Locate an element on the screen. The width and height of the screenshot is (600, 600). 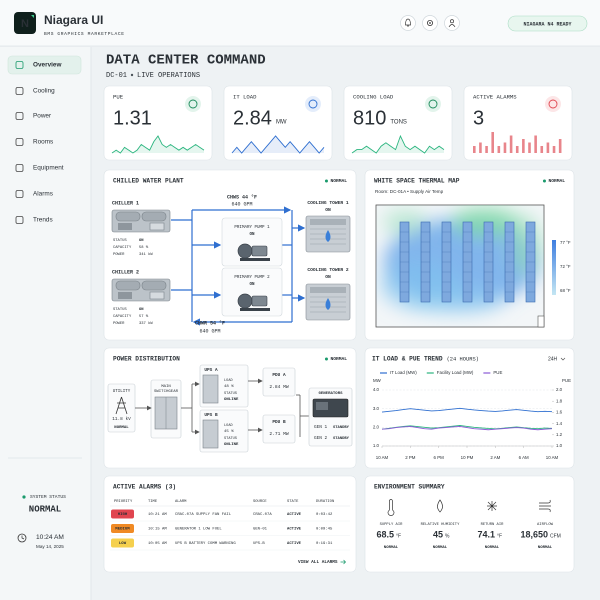
y-tick-label: 4.0 is located at coordinates (376, 389).